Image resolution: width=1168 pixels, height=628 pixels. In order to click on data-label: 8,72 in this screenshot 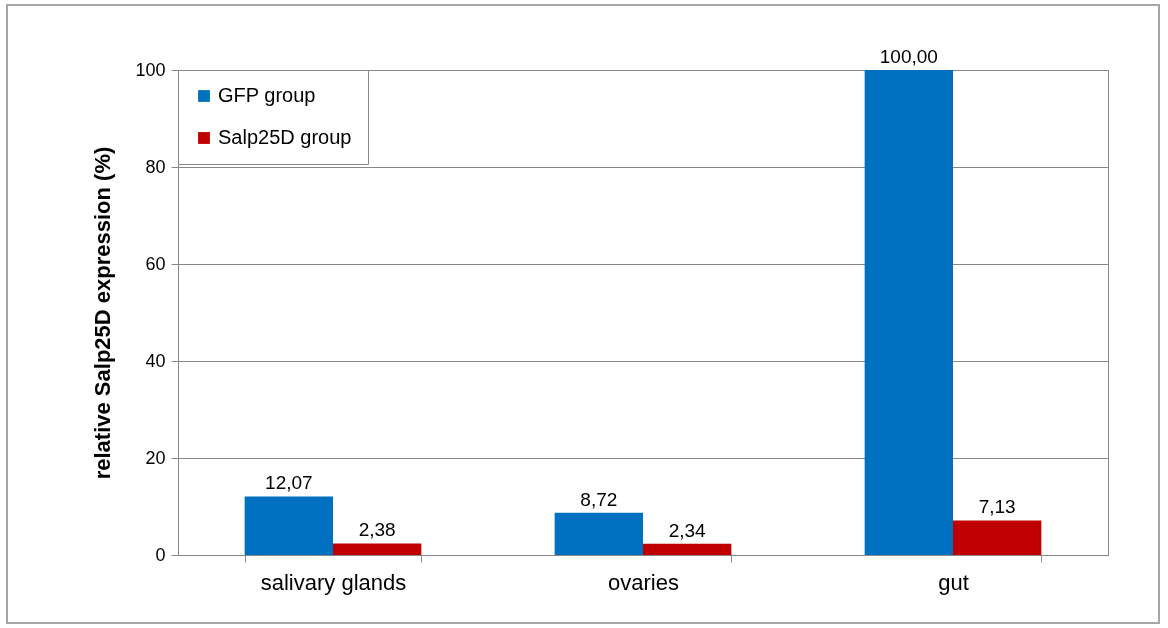, I will do `click(599, 499)`.